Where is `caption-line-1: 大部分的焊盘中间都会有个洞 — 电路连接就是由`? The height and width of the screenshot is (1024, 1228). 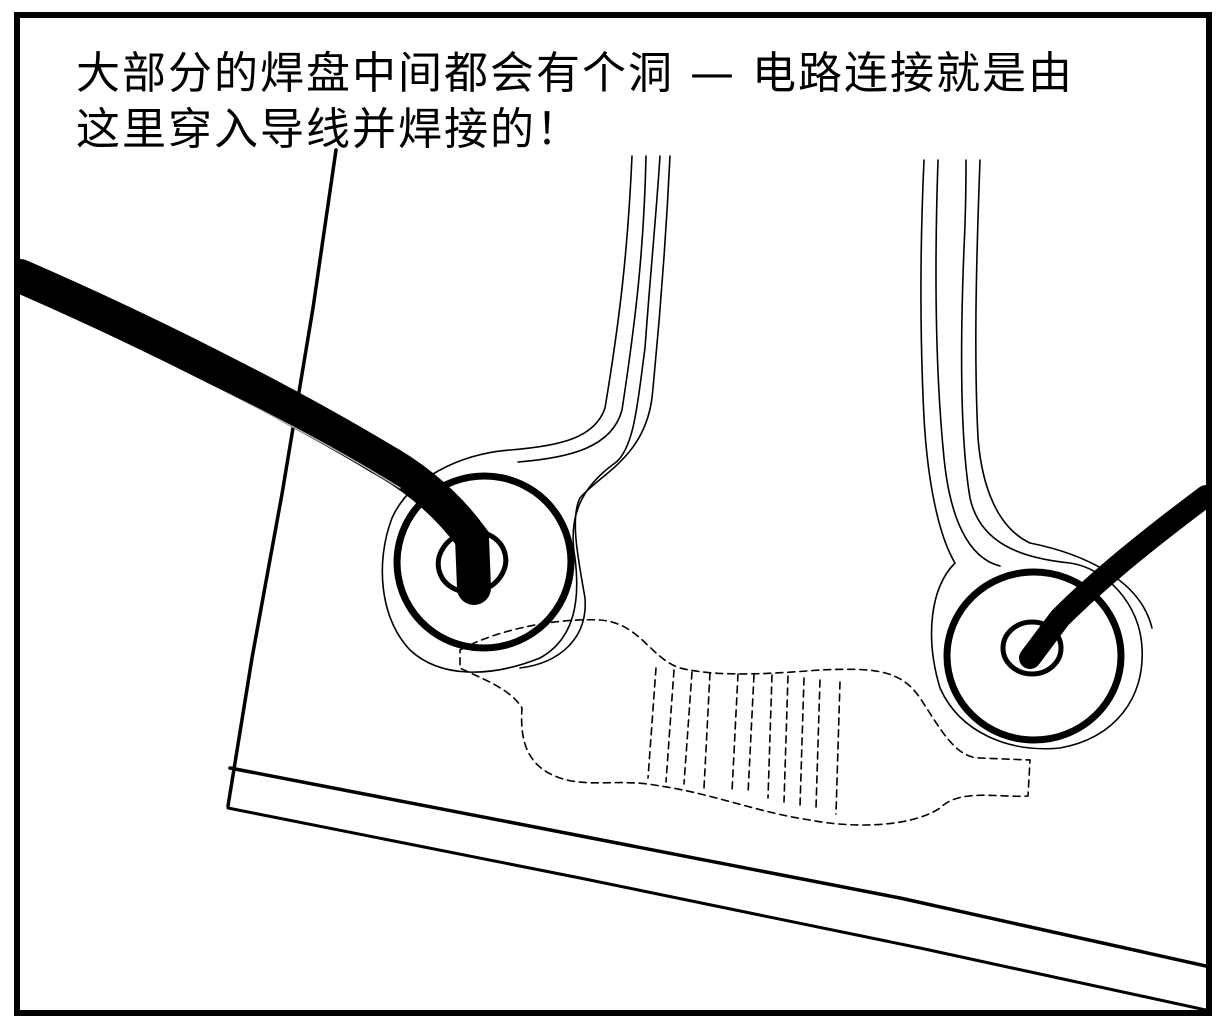
caption-line-1: 大部分的焊盘中间都会有个洞 — 电路连接就是由 is located at coordinates (575, 73).